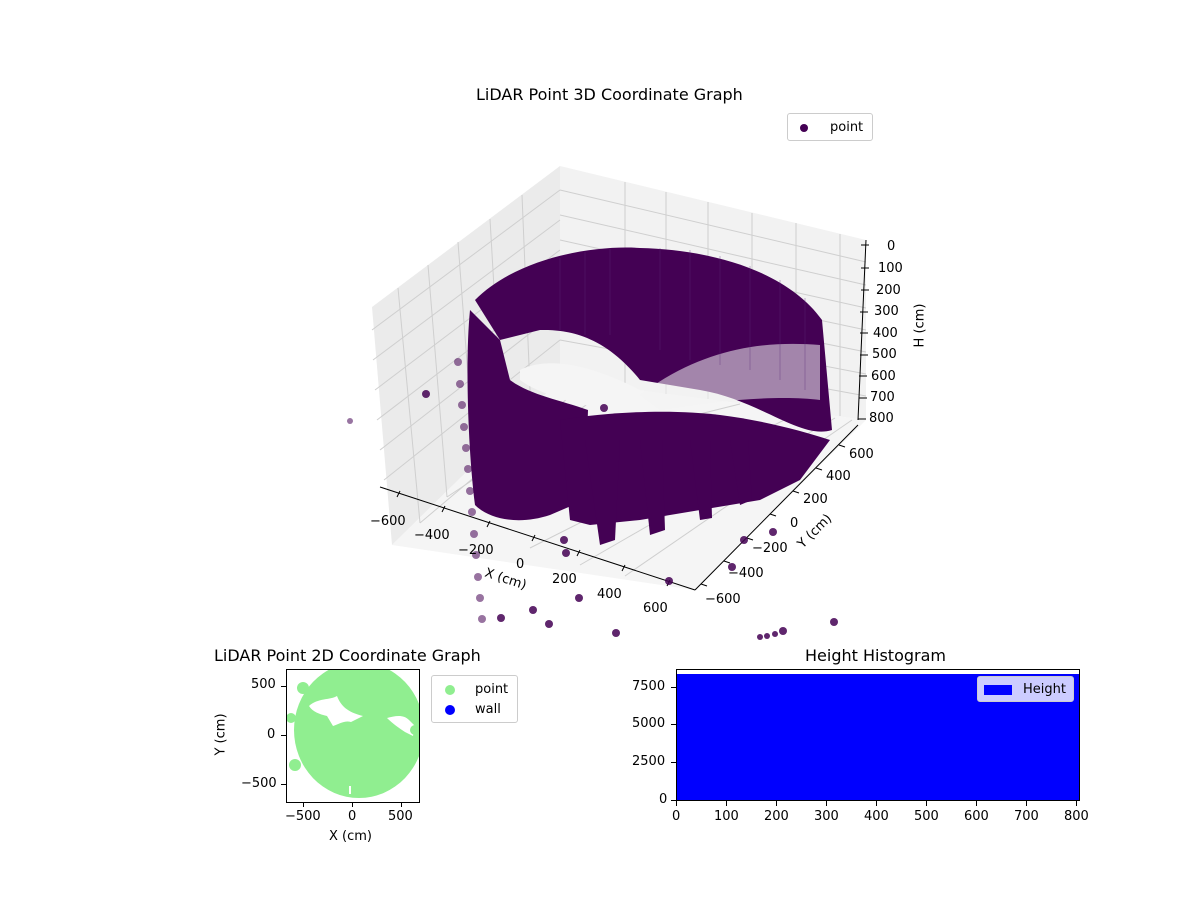 The image size is (1200, 900). Describe the element at coordinates (838, 476) in the screenshot. I see `y-tick-label: 400` at that location.